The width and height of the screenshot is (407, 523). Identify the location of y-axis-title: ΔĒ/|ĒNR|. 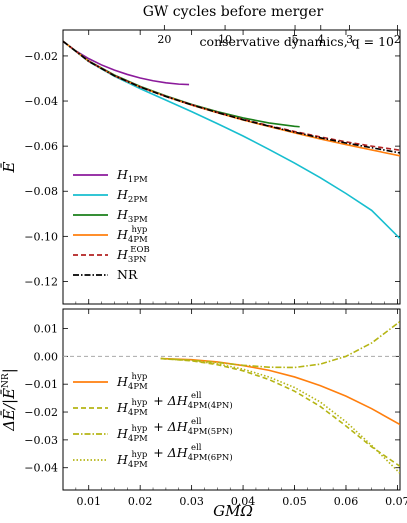
(9, 400).